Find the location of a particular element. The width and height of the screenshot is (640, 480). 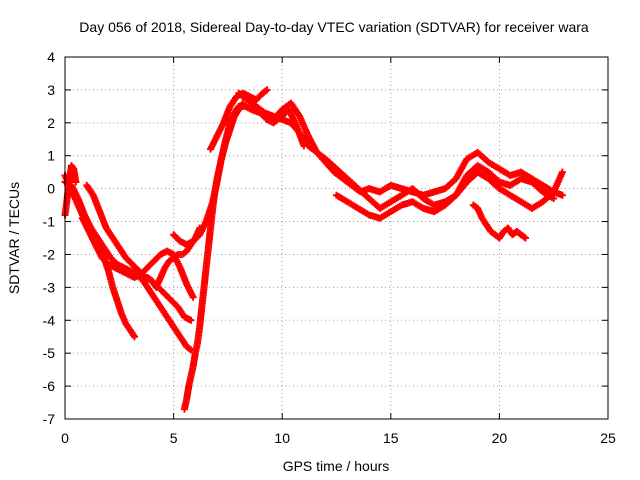

series-track-c is located at coordinates (139, 252).